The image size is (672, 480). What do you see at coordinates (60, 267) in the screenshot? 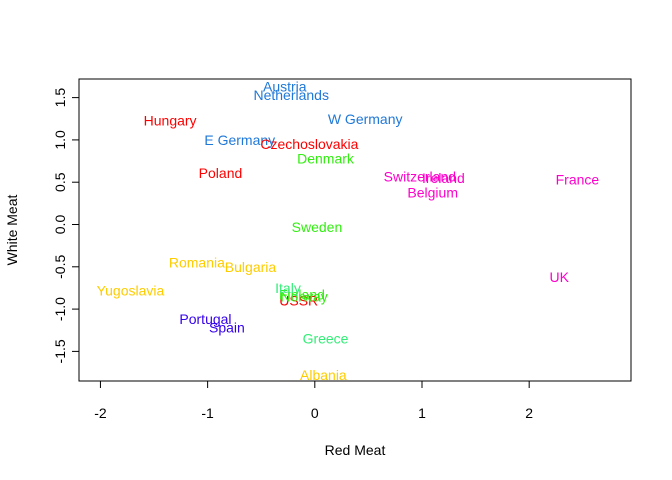
I see `y-tick-label: -0.5` at bounding box center [60, 267].